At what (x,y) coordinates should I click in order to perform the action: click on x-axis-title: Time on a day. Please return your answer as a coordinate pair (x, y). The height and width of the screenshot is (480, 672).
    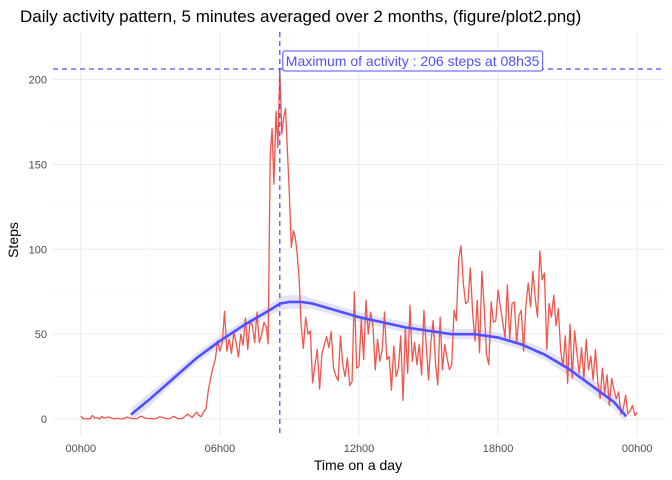
    Looking at the image, I should click on (358, 465).